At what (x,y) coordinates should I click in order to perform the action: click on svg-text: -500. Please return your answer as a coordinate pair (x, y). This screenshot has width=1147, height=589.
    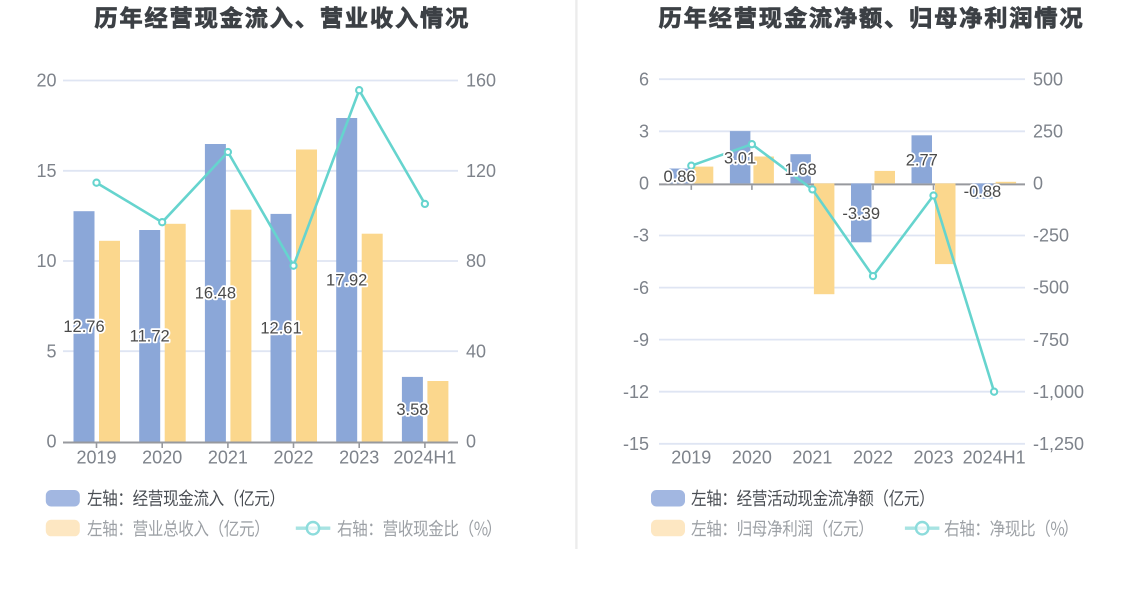
    Looking at the image, I should click on (1051, 288).